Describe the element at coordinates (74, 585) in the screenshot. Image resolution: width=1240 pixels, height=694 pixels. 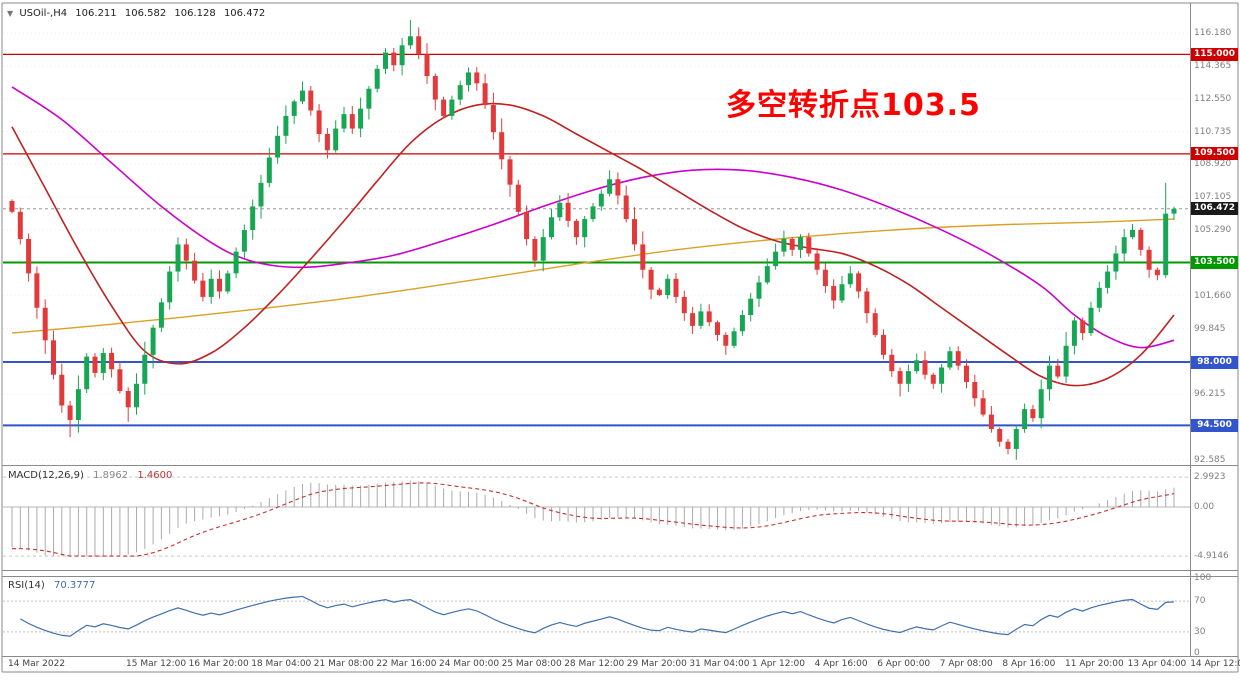
I see `rsi-value: 70.3777` at that location.